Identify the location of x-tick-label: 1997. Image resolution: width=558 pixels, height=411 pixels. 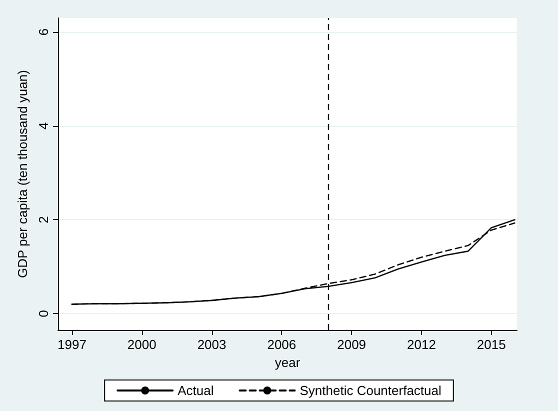
(72, 344).